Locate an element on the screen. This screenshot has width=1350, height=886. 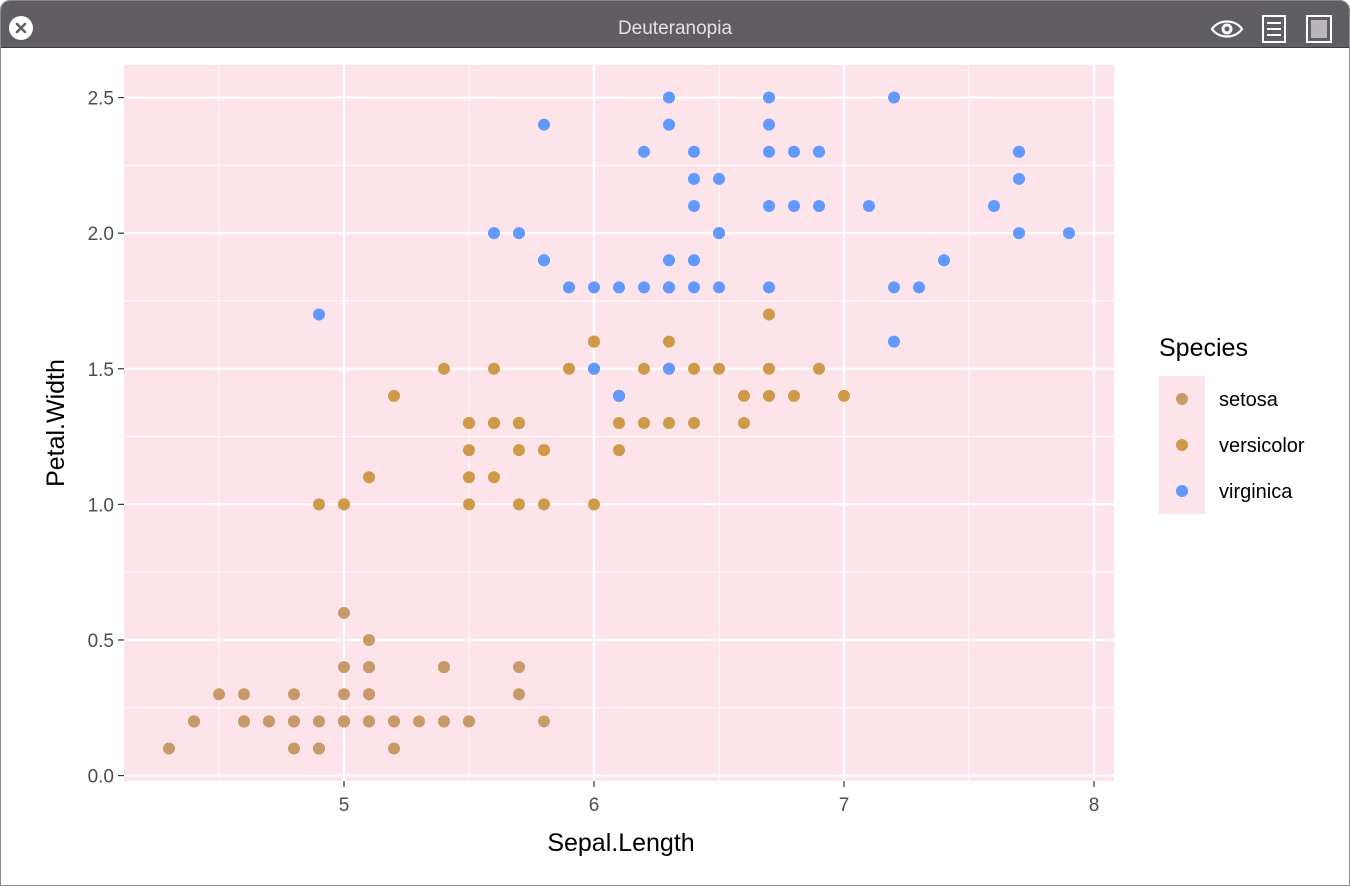
x-axis-title: Sepal.Length is located at coordinates (620, 843).